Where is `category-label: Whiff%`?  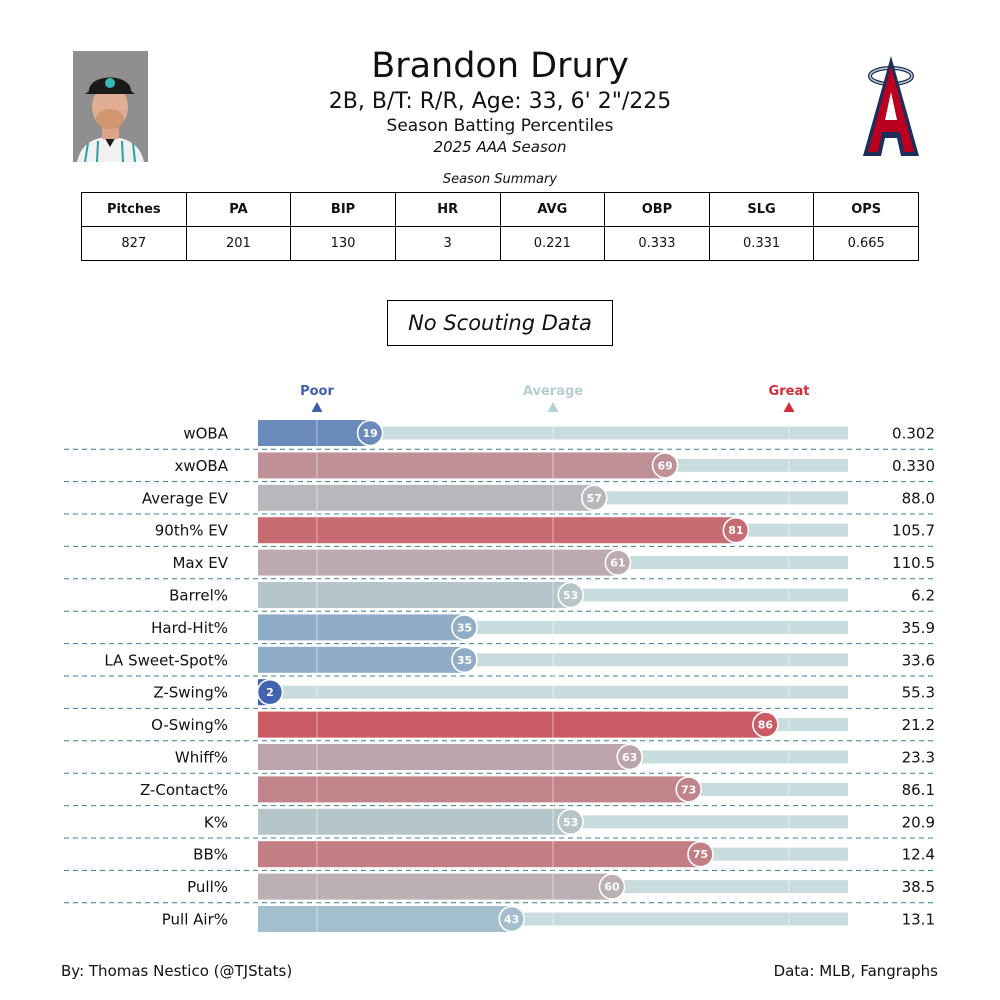
category-label: Whiff% is located at coordinates (201, 758).